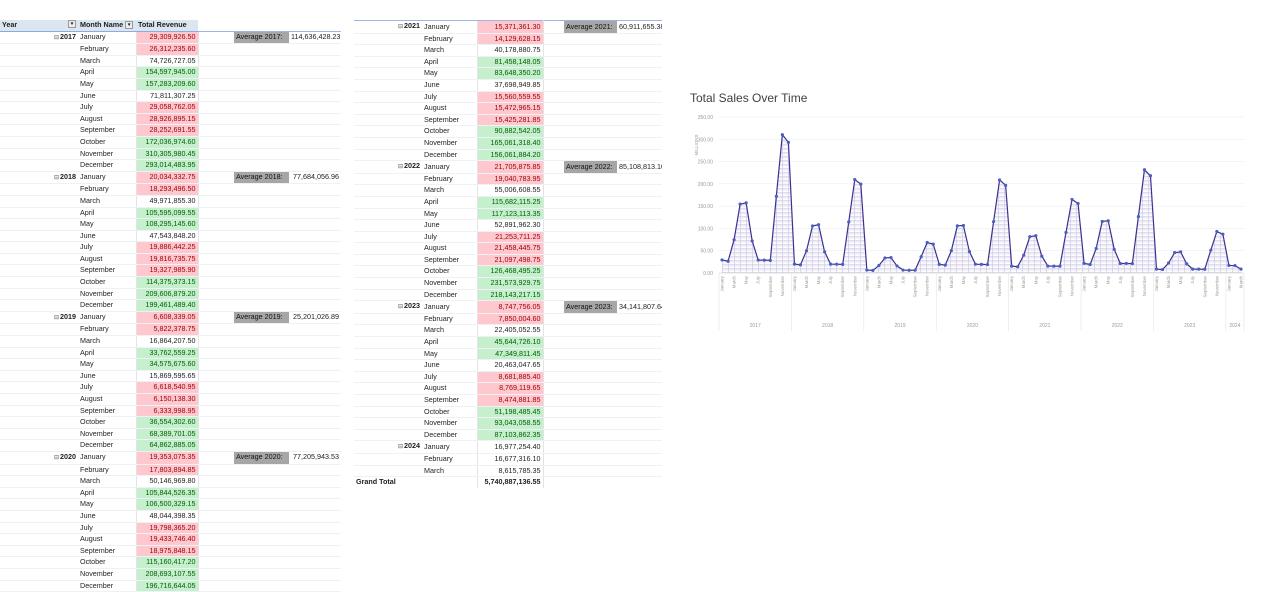 This screenshot has height=592, width=1261. Describe the element at coordinates (590, 27) in the screenshot. I see `average-label: Average 2021:` at that location.